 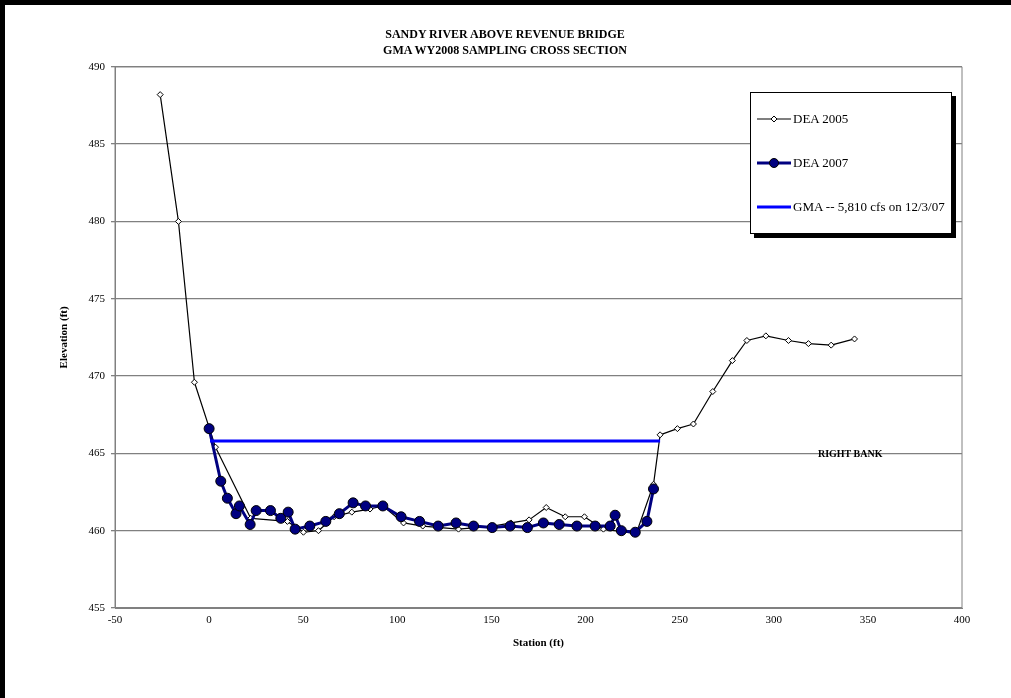 What do you see at coordinates (209, 619) in the screenshot?
I see `x-tick-label: 0` at bounding box center [209, 619].